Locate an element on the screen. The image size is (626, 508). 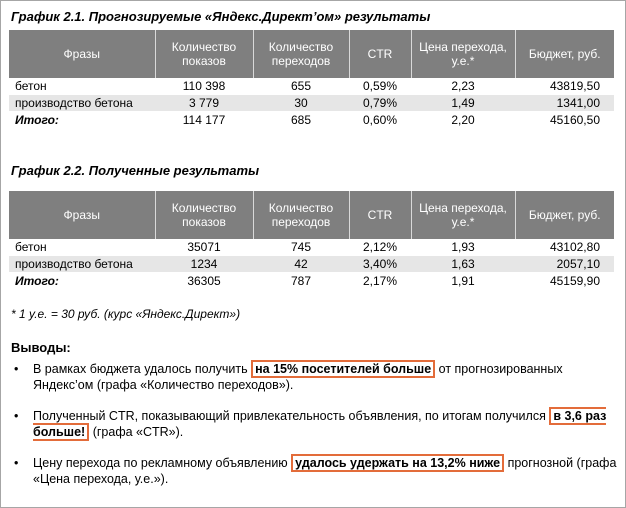
cell-budget: 2057,10 is located at coordinates (564, 264).